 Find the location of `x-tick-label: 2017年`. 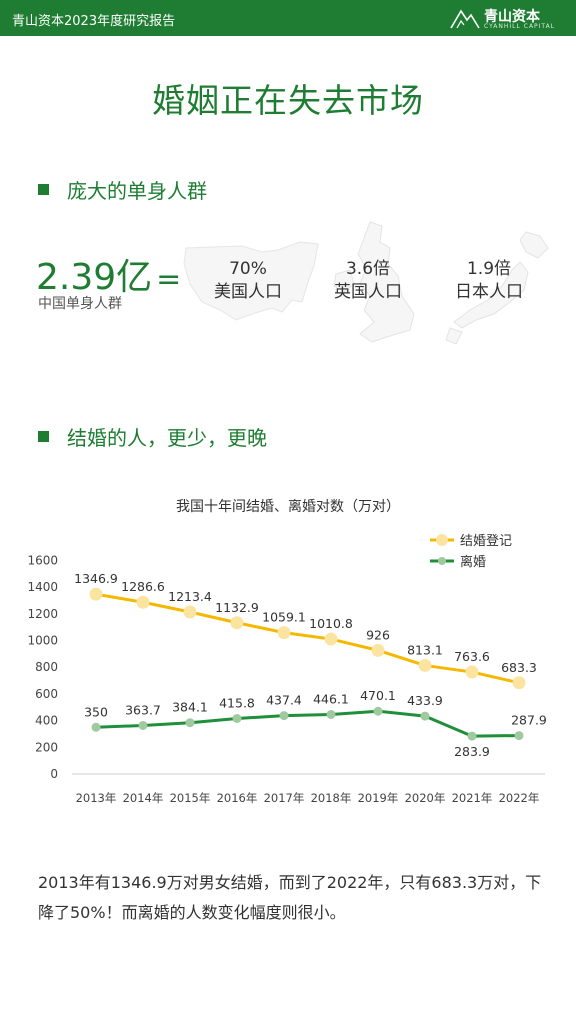

x-tick-label: 2017年 is located at coordinates (284, 798).